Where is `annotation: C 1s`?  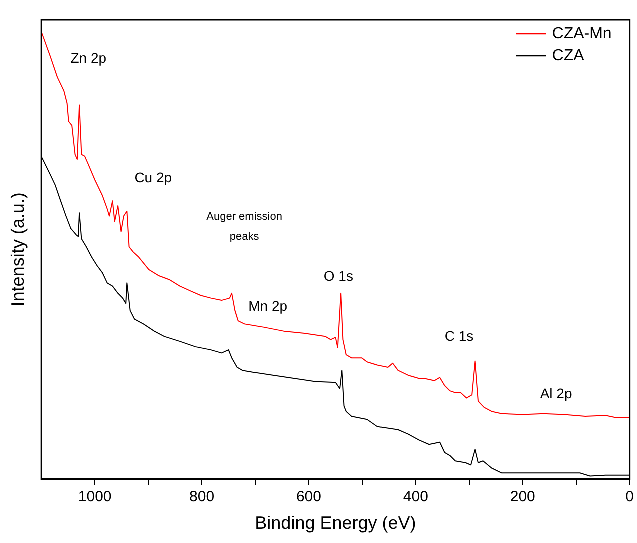 annotation: C 1s is located at coordinates (459, 336).